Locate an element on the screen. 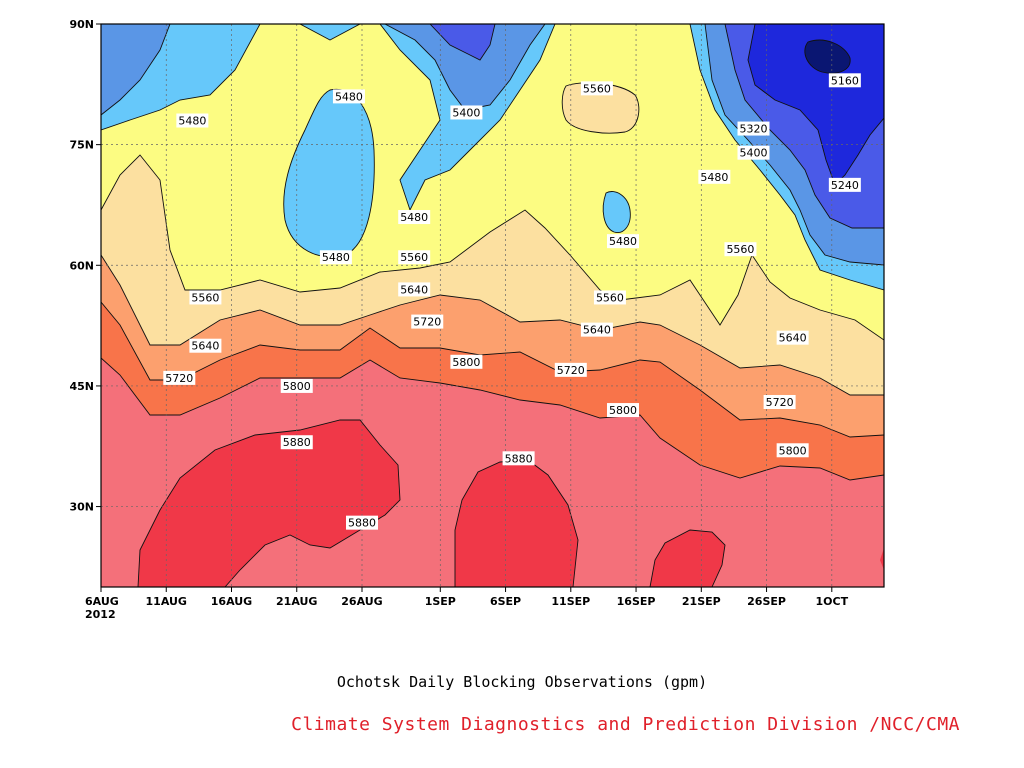  contour-5480-c is located at coordinates (467, 118).